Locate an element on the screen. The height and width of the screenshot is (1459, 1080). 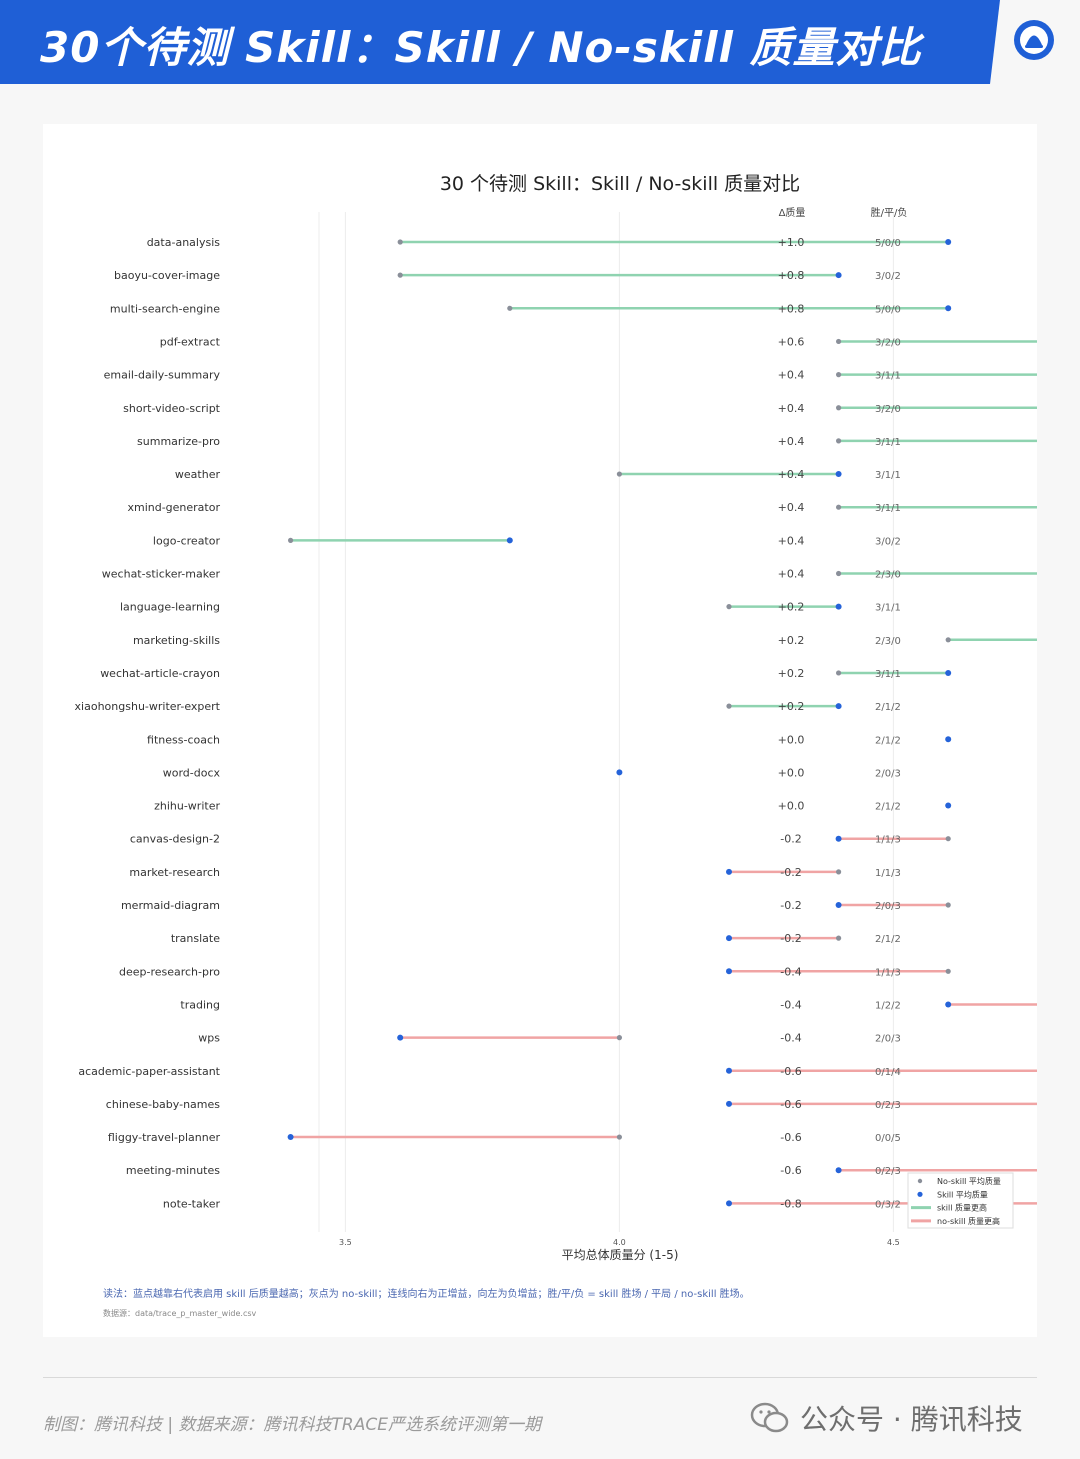
row-label: summarize-pro is located at coordinates (178, 441).